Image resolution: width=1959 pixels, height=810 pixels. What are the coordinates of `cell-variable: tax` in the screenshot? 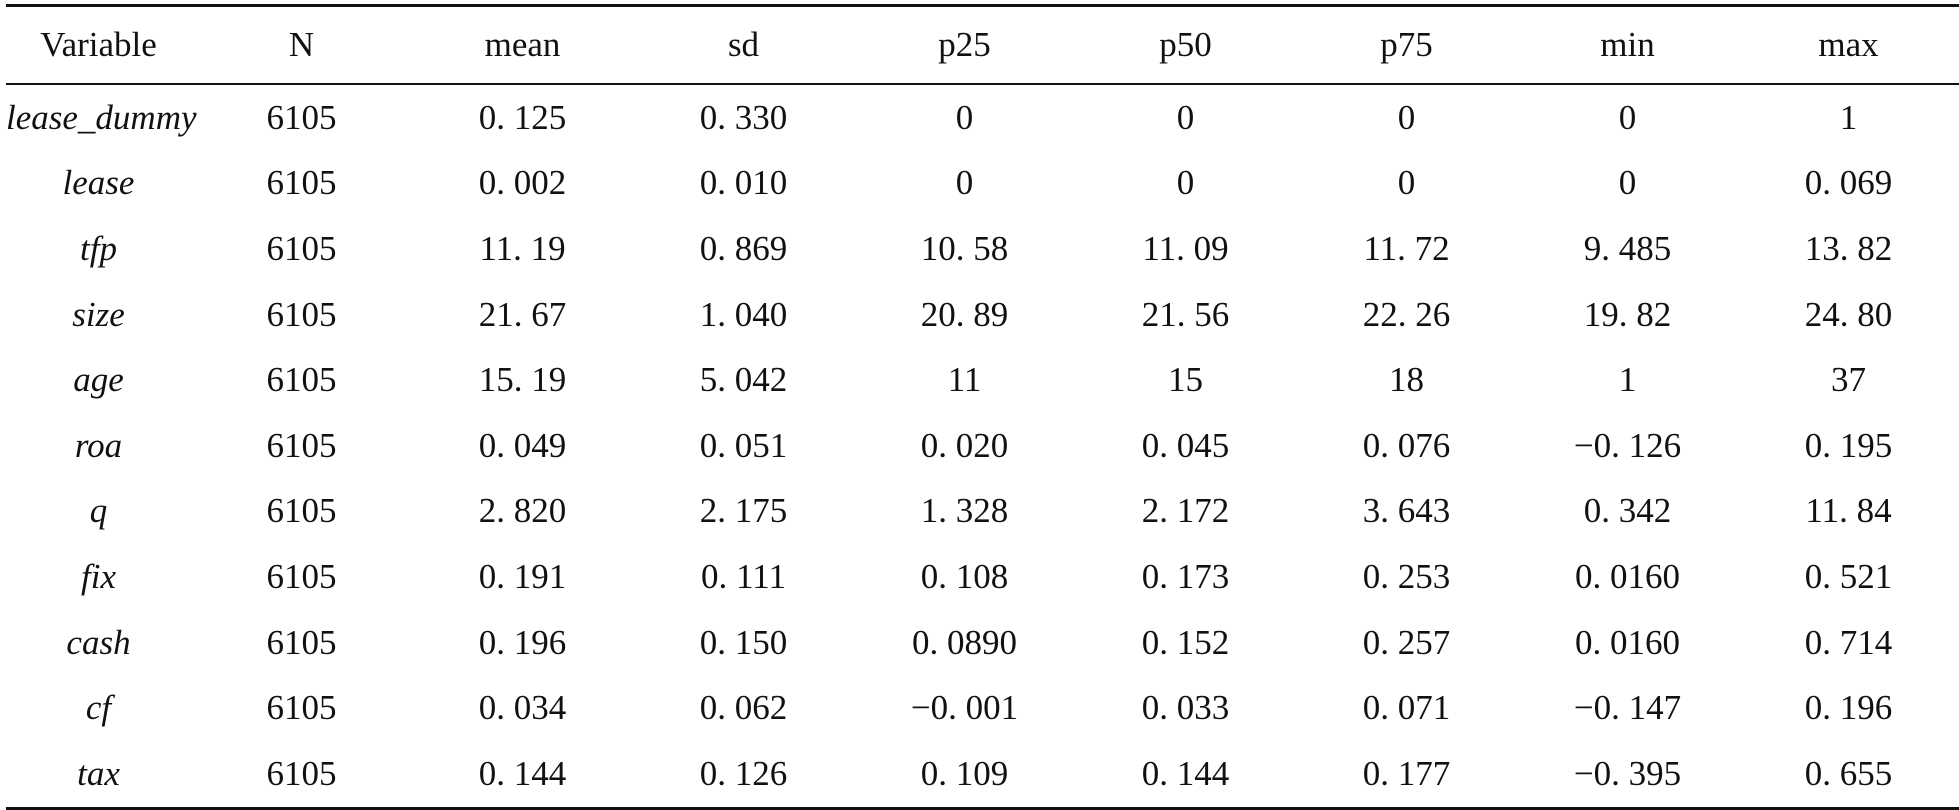 It's located at (98, 773).